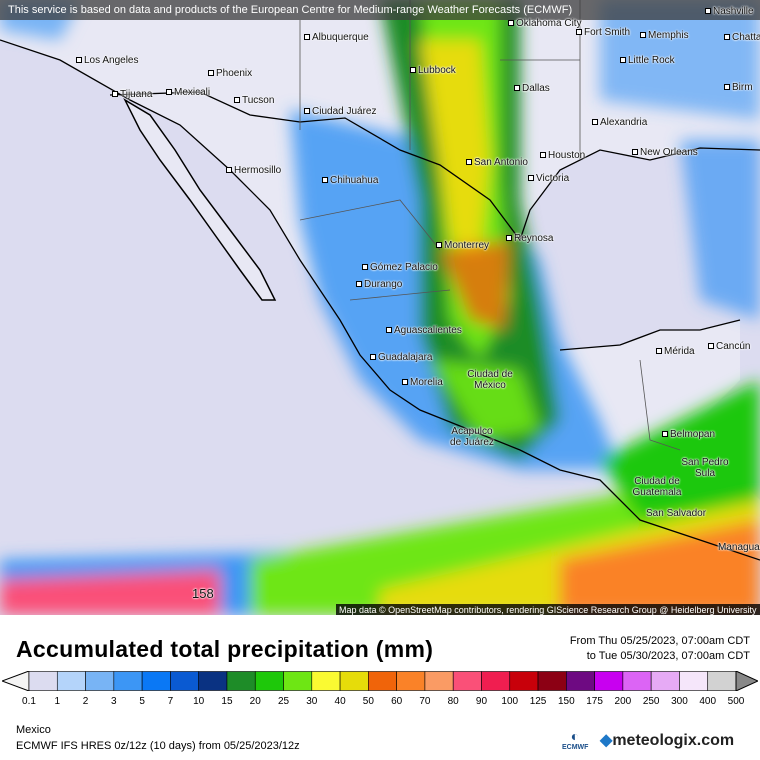 The height and width of the screenshot is (760, 760). Describe the element at coordinates (379, 284) in the screenshot. I see `city-label: Durango` at that location.